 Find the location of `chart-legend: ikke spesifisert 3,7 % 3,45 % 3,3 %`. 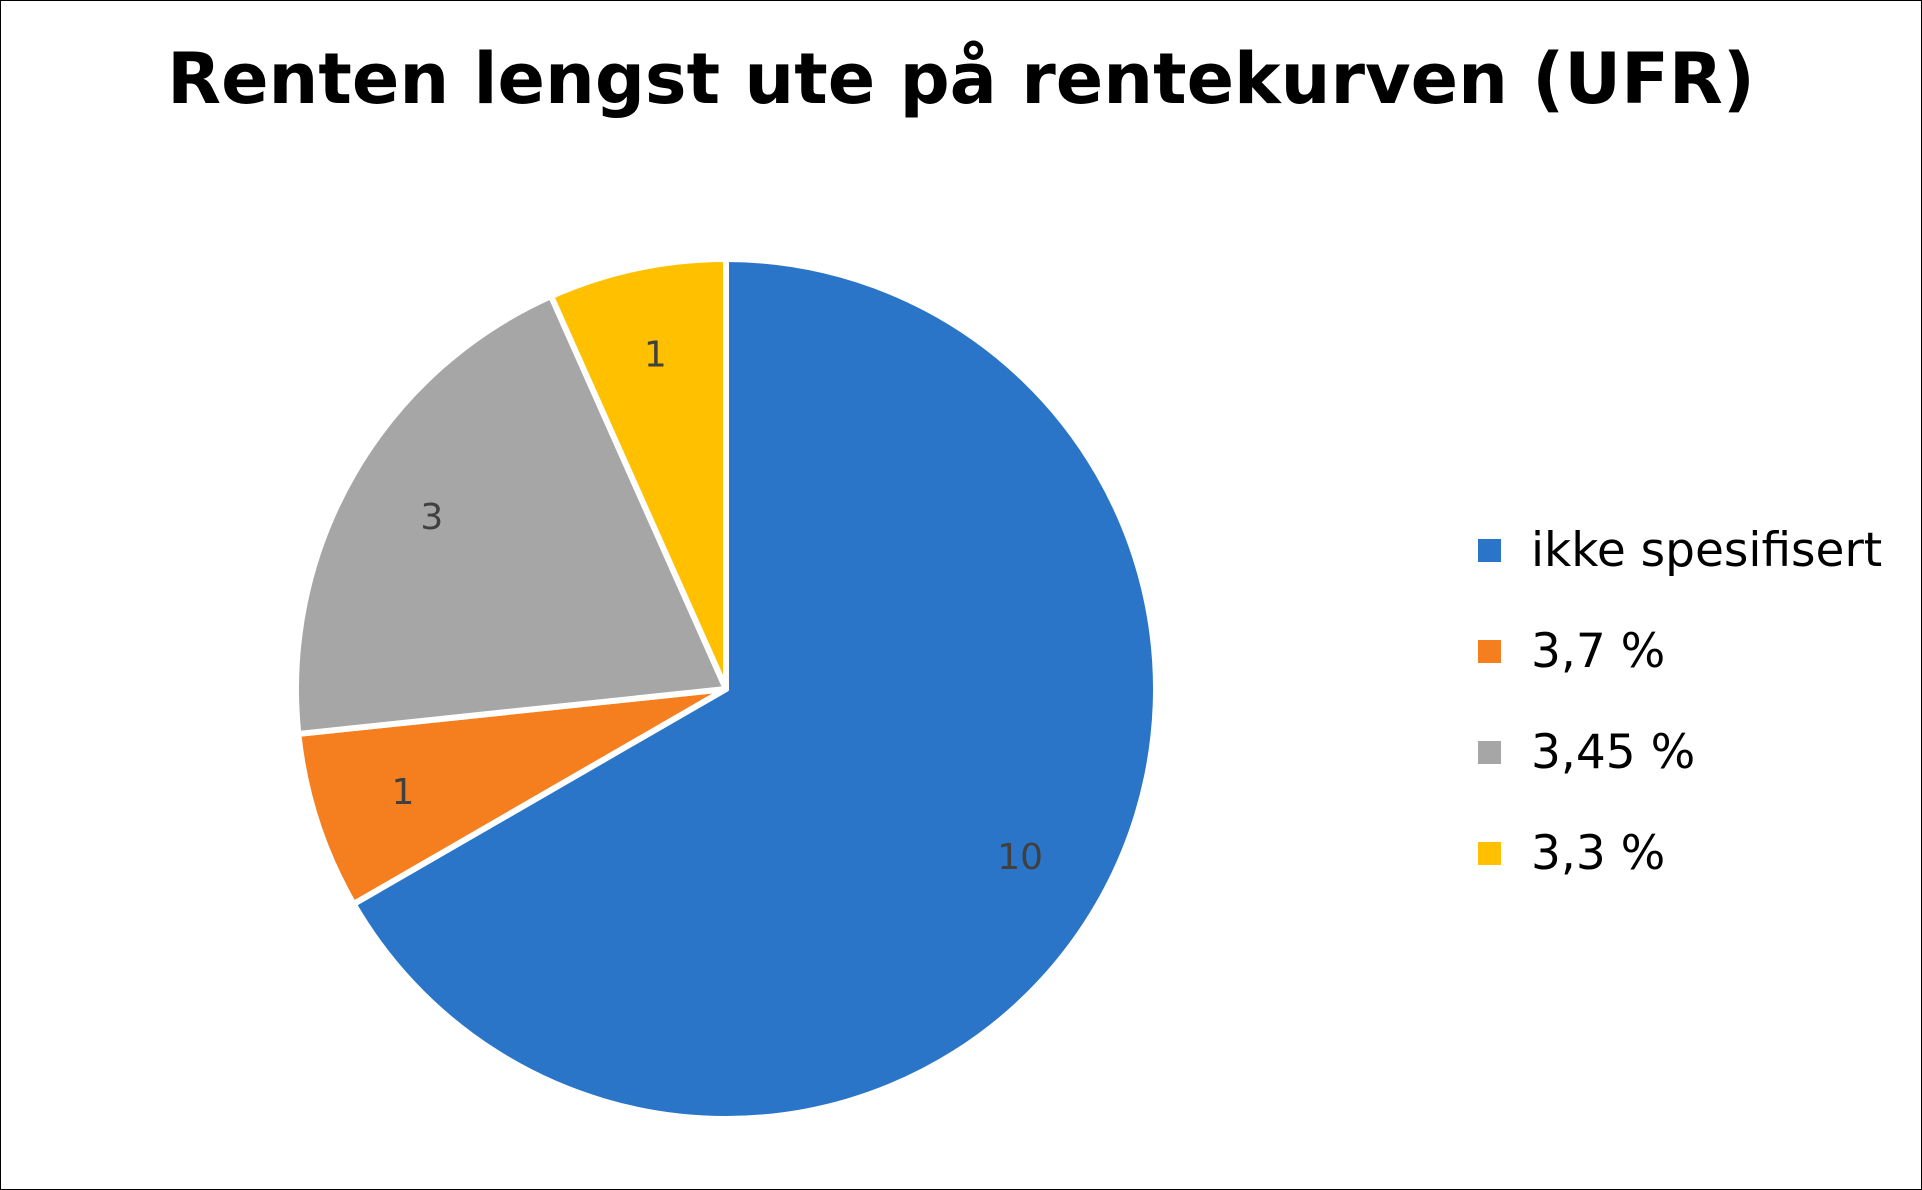

chart-legend: ikke spesifisert 3,7 % 3,45 % 3,3 % is located at coordinates (1696, 702).